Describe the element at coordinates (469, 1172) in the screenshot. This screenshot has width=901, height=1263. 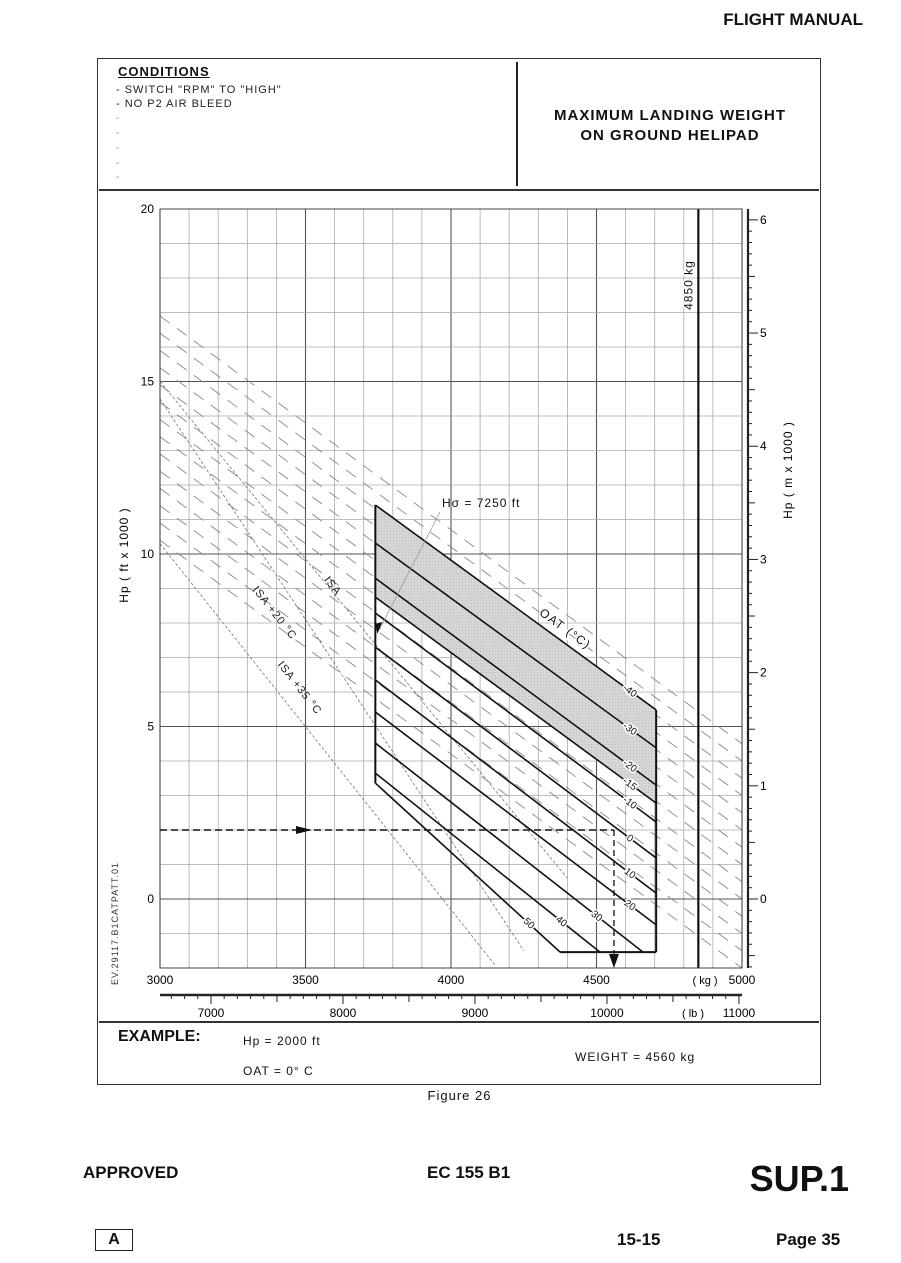
I see `footer-model: EC 155 B1` at that location.